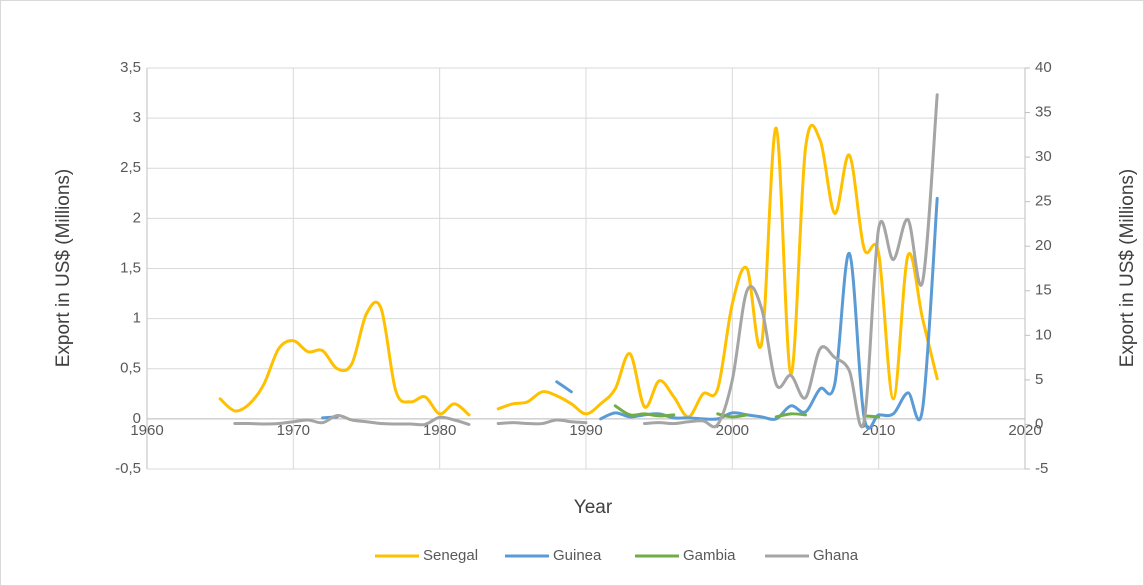 The width and height of the screenshot is (1144, 586). Describe the element at coordinates (577, 555) in the screenshot. I see `legend-label: Guinea` at that location.